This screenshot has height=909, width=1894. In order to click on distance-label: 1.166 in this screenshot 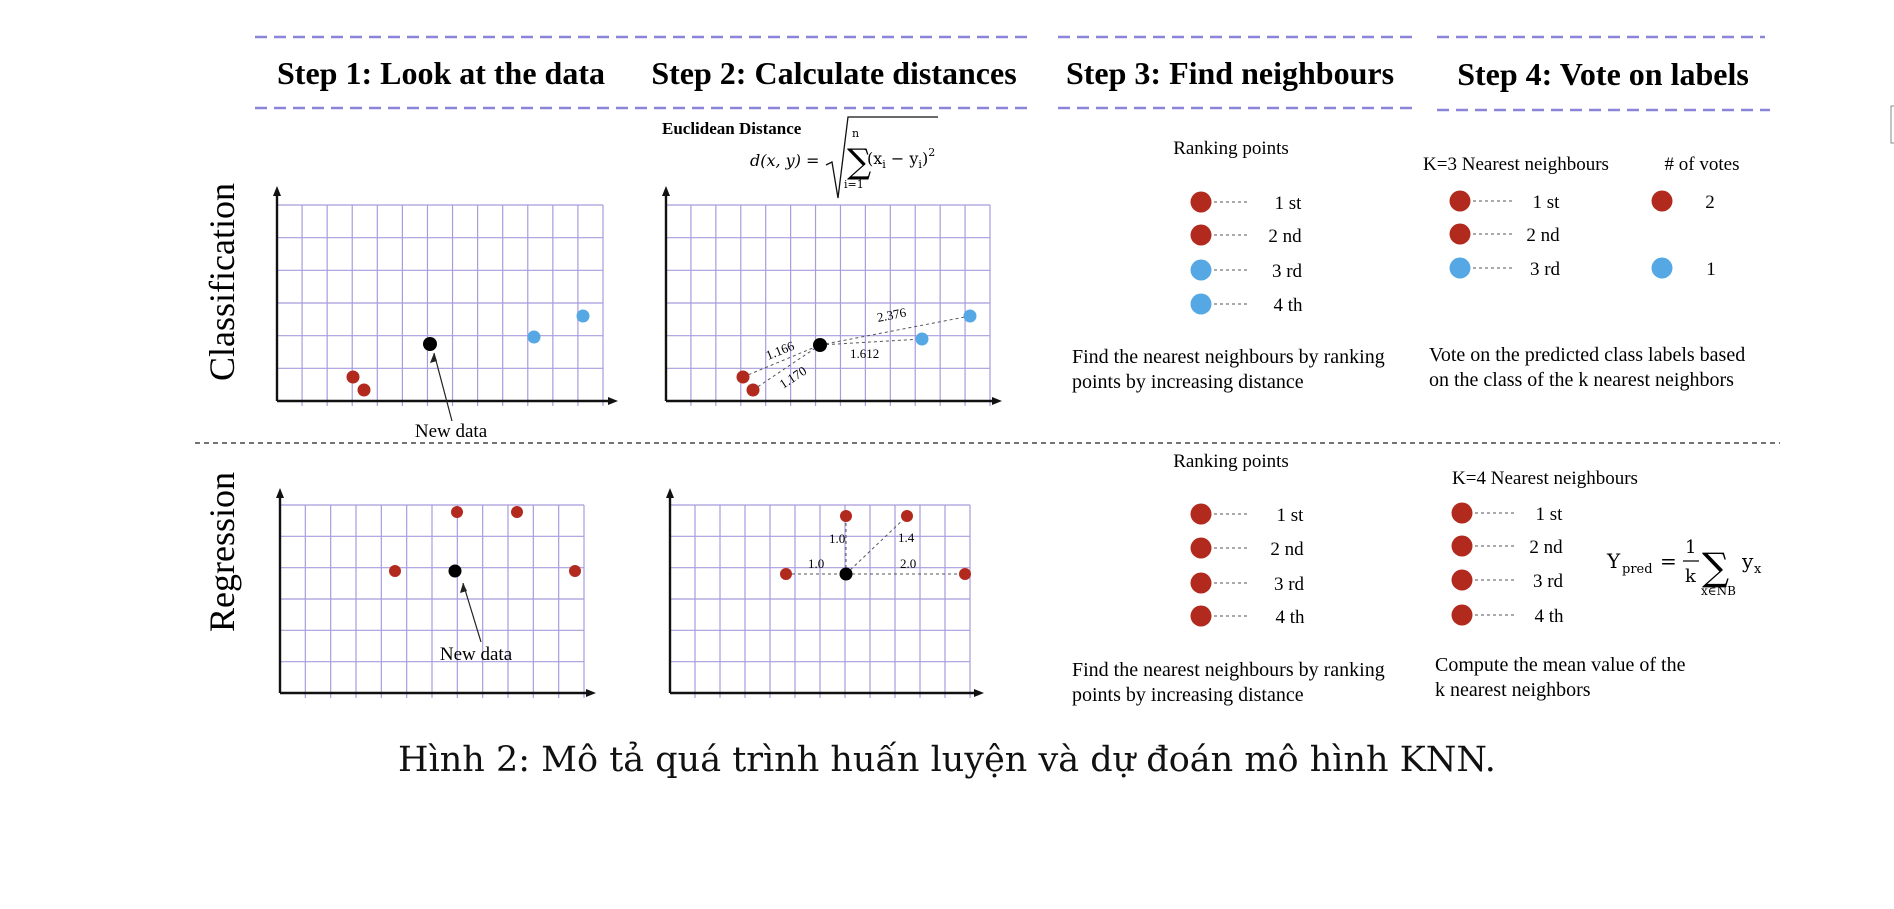, I will do `click(780, 350)`.